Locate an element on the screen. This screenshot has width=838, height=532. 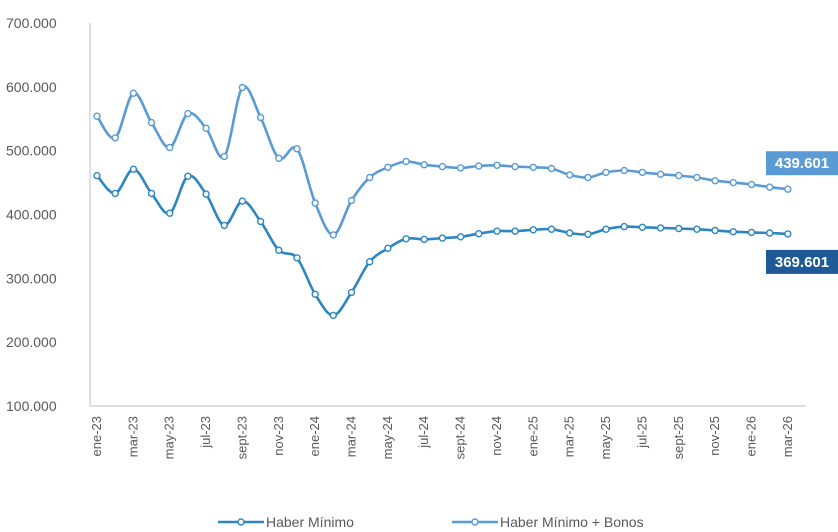
x-tick-label: may-24 is located at coordinates (387, 437).